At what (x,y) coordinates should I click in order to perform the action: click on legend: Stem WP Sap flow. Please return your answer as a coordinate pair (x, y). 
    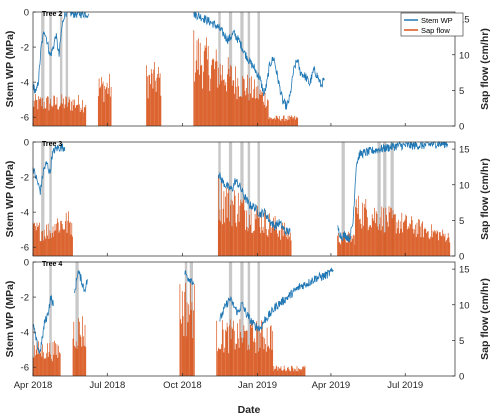
    Looking at the image, I should click on (432, 24).